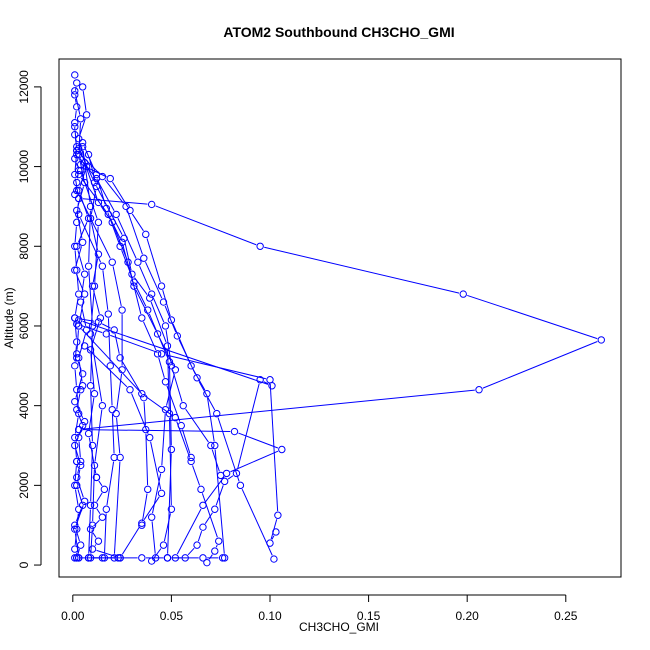  I want to click on y-axis: 0 2000 4000 6000 8000 10000 12000, so click(29, 319).